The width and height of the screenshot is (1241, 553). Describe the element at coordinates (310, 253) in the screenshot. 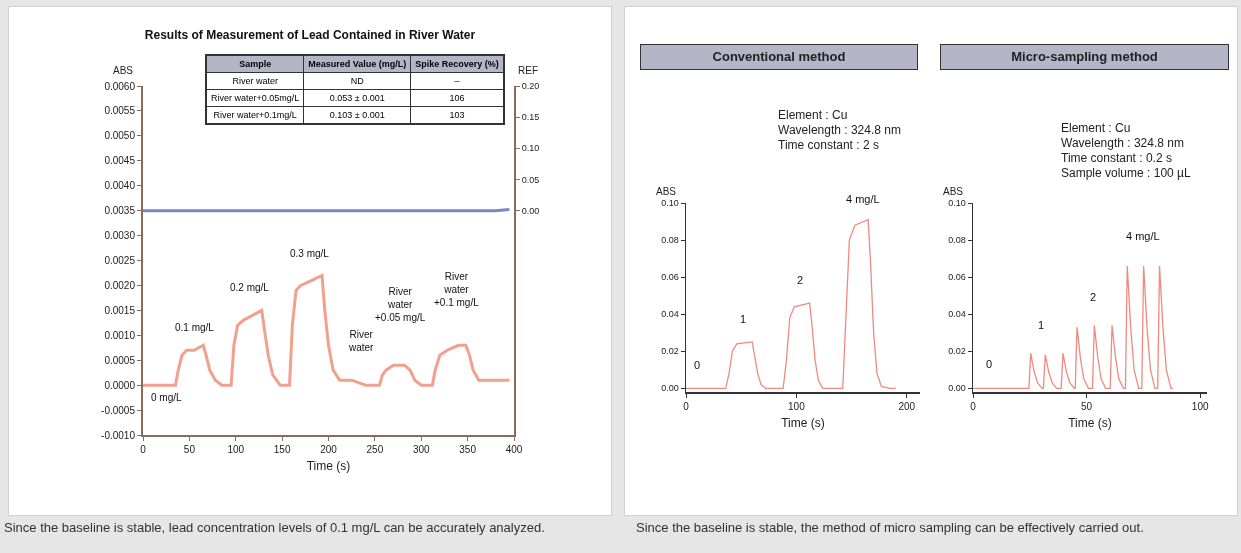

I see `annotation: 0.3 mg/L` at that location.